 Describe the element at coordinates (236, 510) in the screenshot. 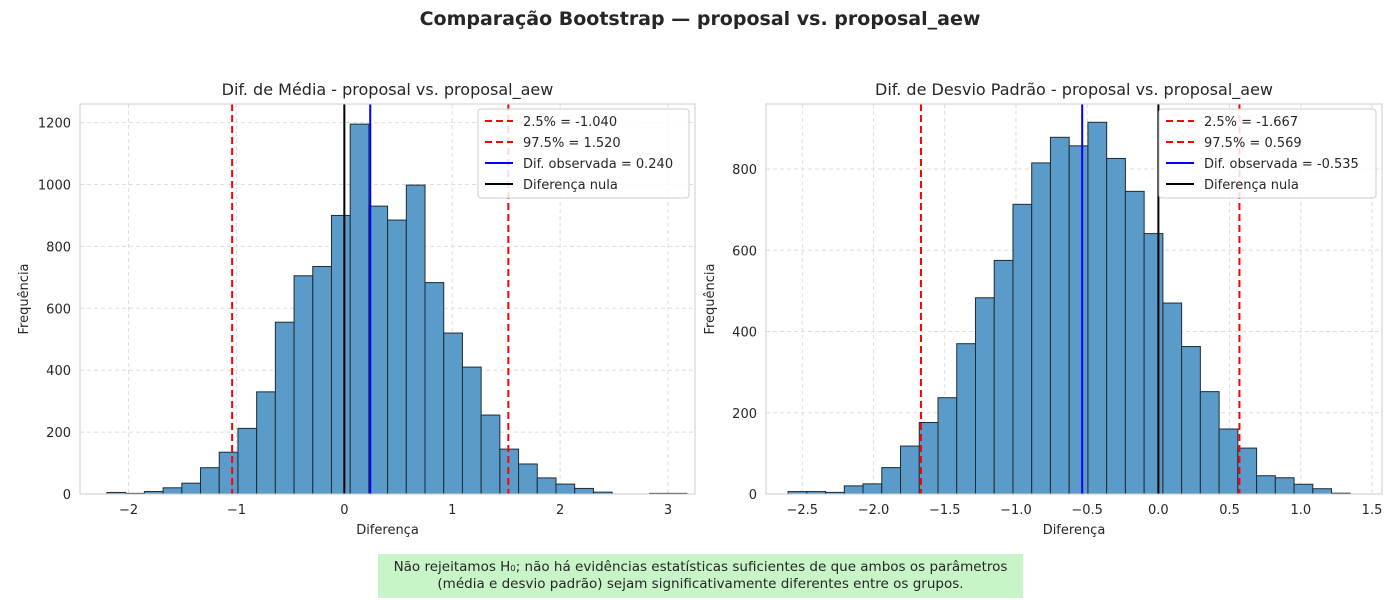

I see `x-tick-label: −1` at that location.